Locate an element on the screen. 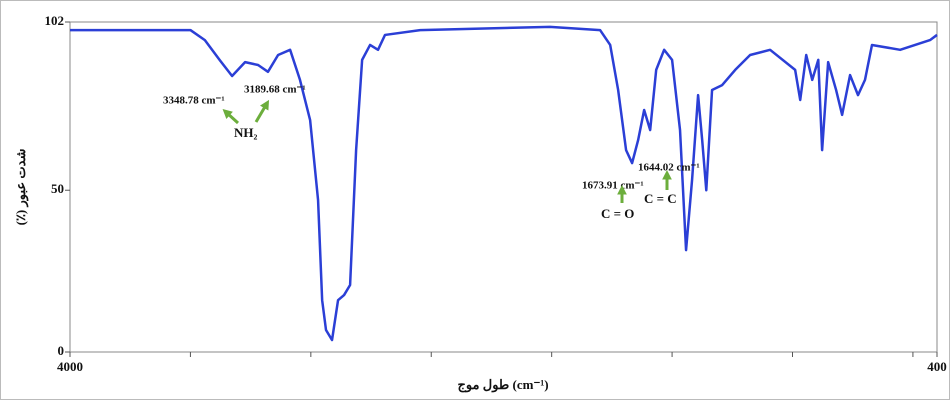 This screenshot has width=950, height=400. y-axis-label: شدت عبور (٪) is located at coordinates (21, 187).